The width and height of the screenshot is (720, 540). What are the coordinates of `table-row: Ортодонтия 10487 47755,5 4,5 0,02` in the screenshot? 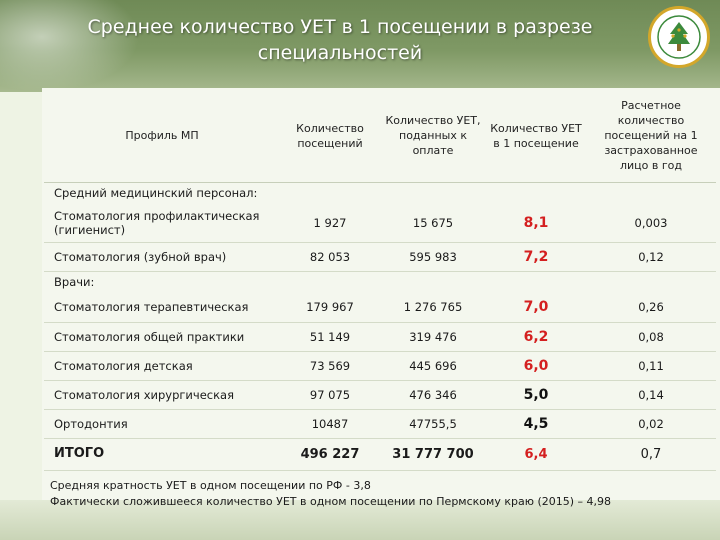 It's located at (380, 424).